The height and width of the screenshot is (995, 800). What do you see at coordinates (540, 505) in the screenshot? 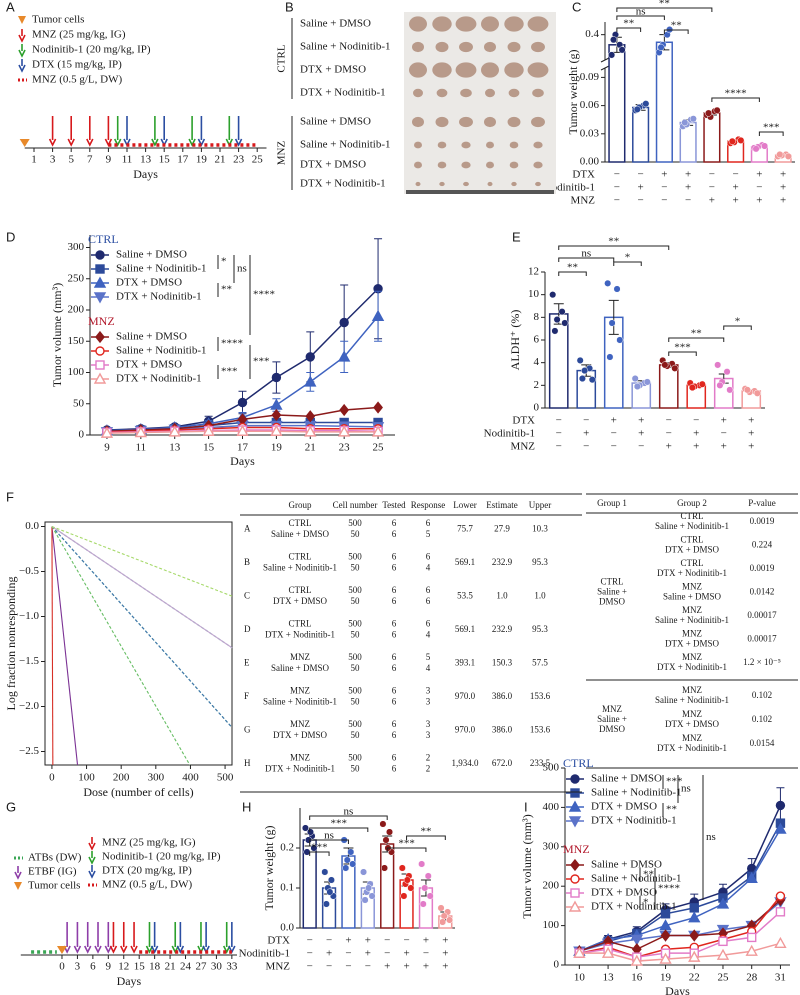
I see `table-header: Upper` at bounding box center [540, 505].